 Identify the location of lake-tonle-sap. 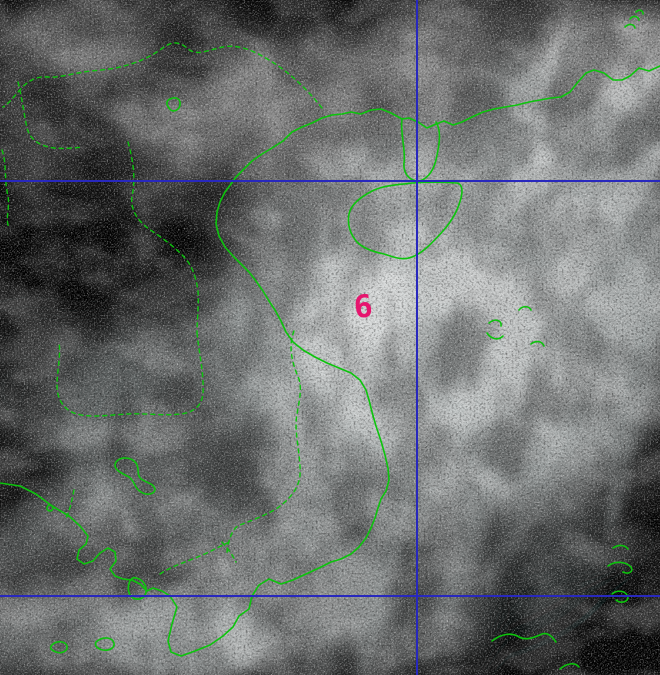
(135, 476).